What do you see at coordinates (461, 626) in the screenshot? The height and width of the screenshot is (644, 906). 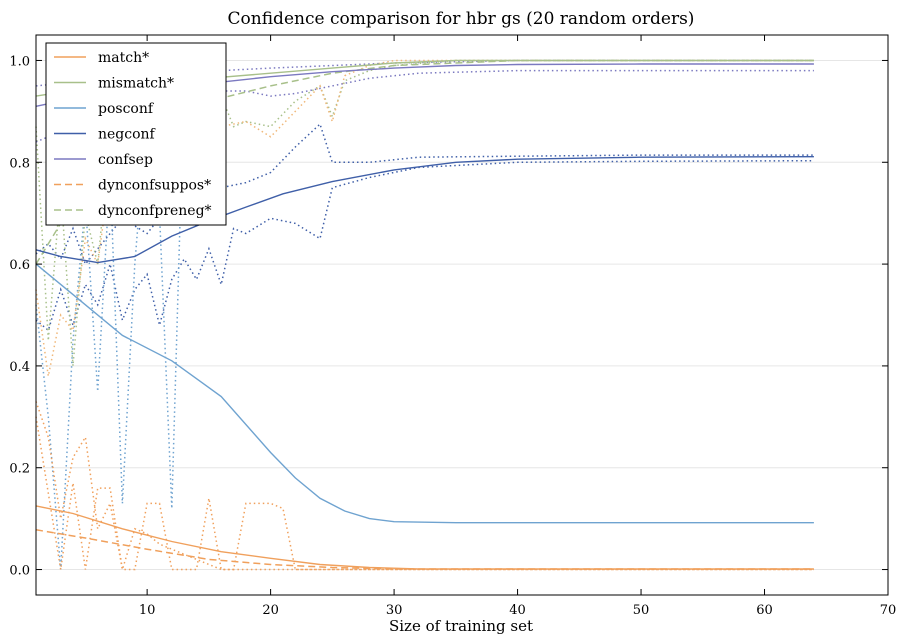 I see `x-axis-title: Size of training set` at bounding box center [461, 626].